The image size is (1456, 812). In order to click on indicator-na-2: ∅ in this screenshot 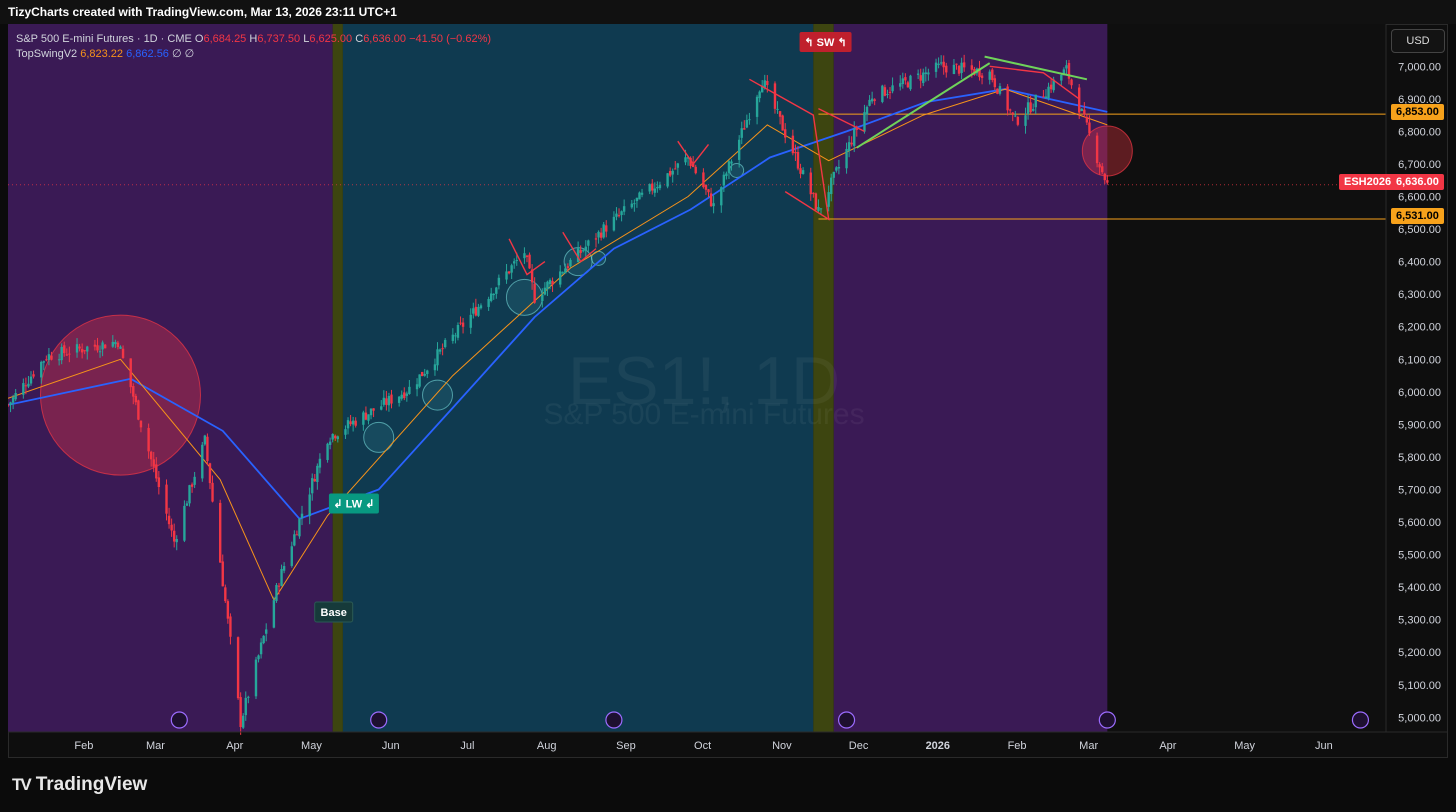, I will do `click(189, 54)`.